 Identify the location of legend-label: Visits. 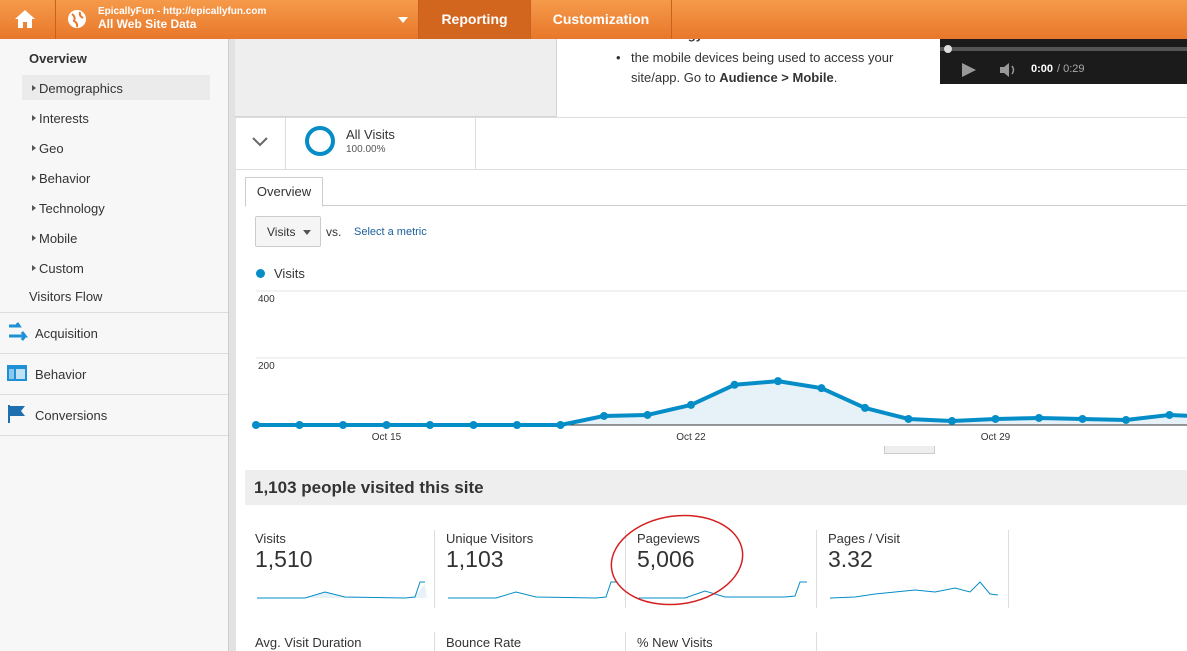
(289, 273).